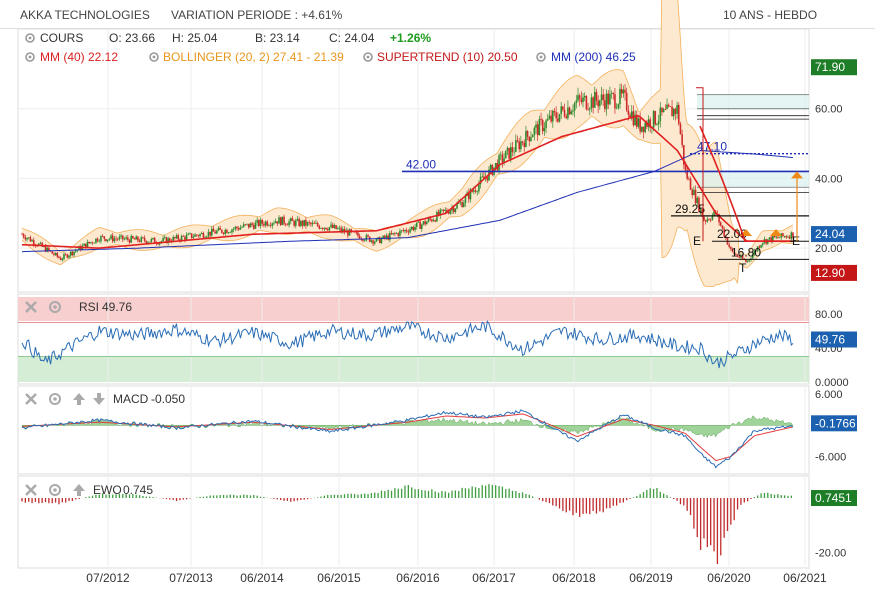  Describe the element at coordinates (99, 399) in the screenshot. I see `macd-move-down-icon` at that location.